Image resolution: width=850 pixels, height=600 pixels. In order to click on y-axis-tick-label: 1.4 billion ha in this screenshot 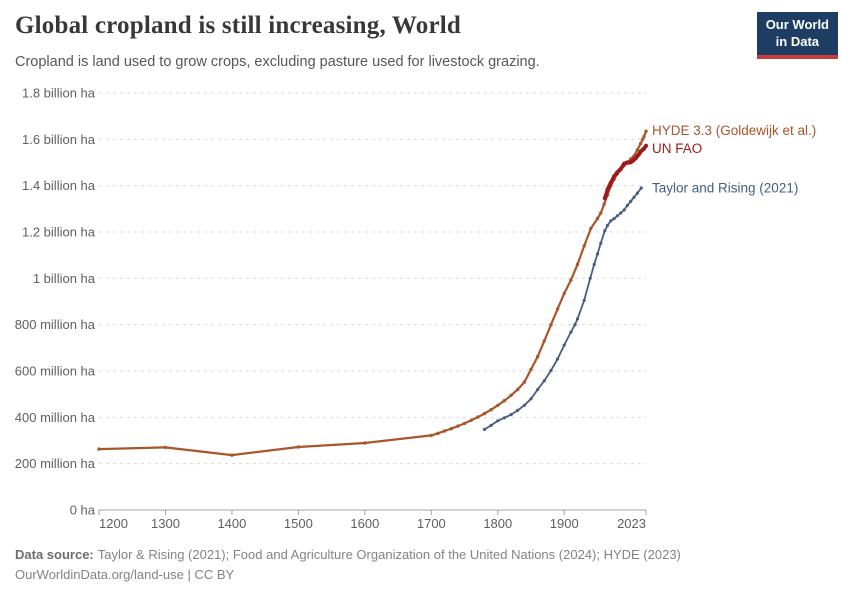, I will do `click(59, 185)`.